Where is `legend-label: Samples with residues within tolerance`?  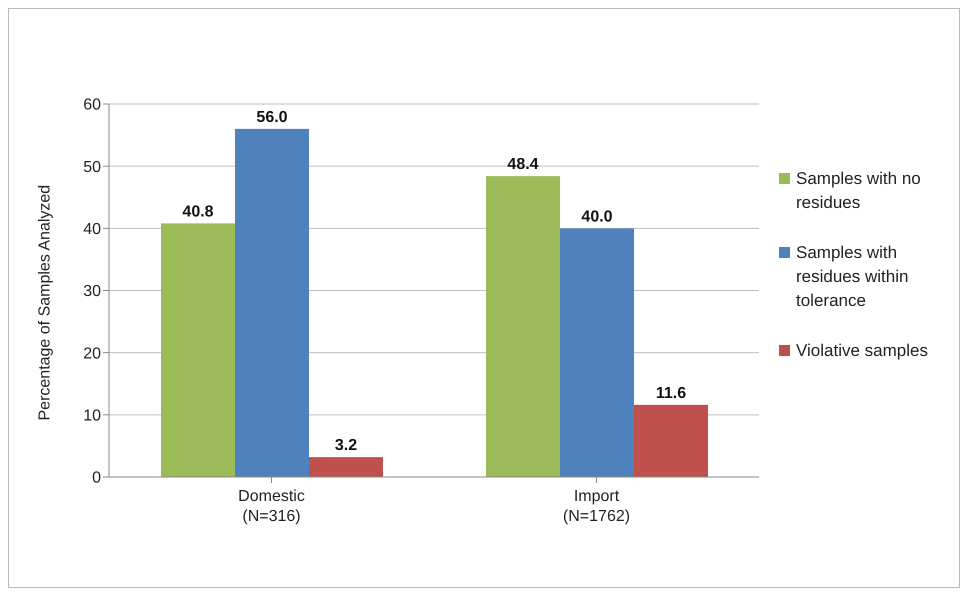
legend-label: Samples with residues within tolerance is located at coordinates (853, 277).